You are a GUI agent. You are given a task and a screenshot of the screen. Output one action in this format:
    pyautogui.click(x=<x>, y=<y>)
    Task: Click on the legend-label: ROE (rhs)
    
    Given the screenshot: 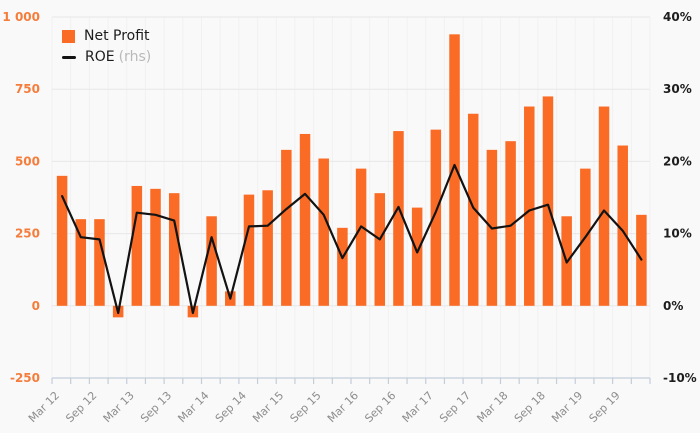 What is the action you would take?
    pyautogui.click(x=118, y=57)
    